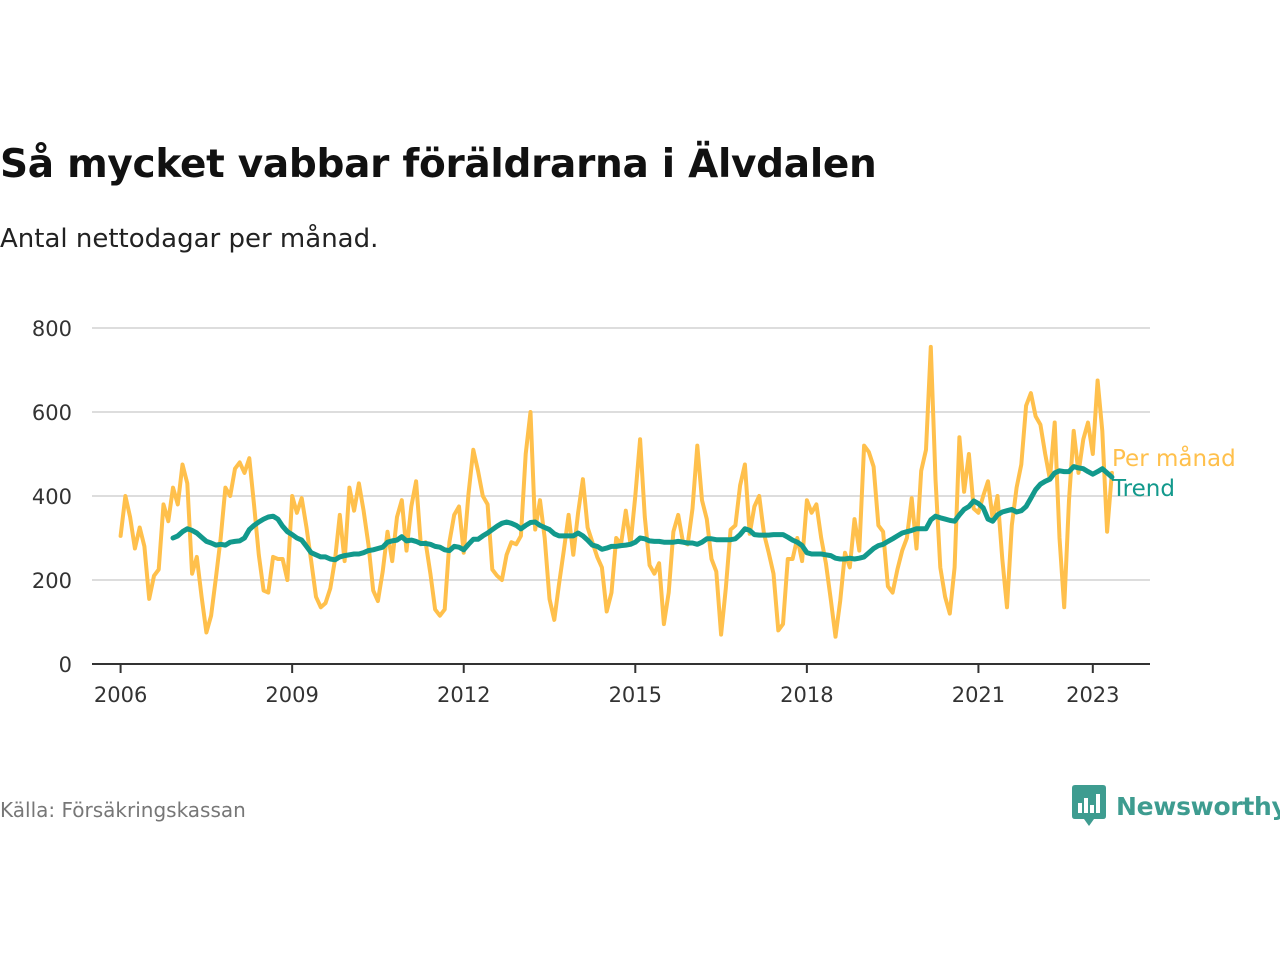 Image resolution: width=1280 pixels, height=960 pixels. What do you see at coordinates (1089, 805) in the screenshot?
I see `newsworthy-chart-bubble-icon` at bounding box center [1089, 805].